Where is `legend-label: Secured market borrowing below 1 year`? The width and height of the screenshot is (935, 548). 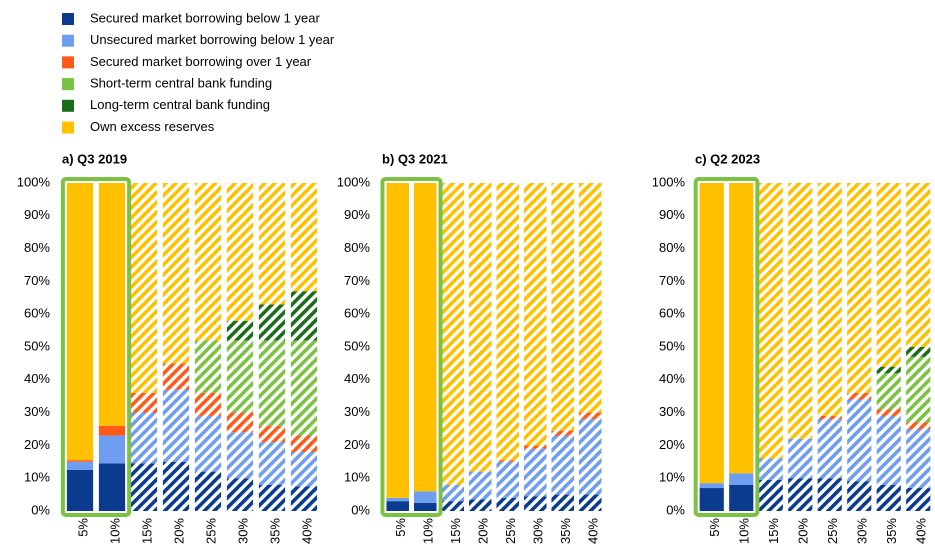 legend-label: Secured market borrowing below 1 year is located at coordinates (205, 17).